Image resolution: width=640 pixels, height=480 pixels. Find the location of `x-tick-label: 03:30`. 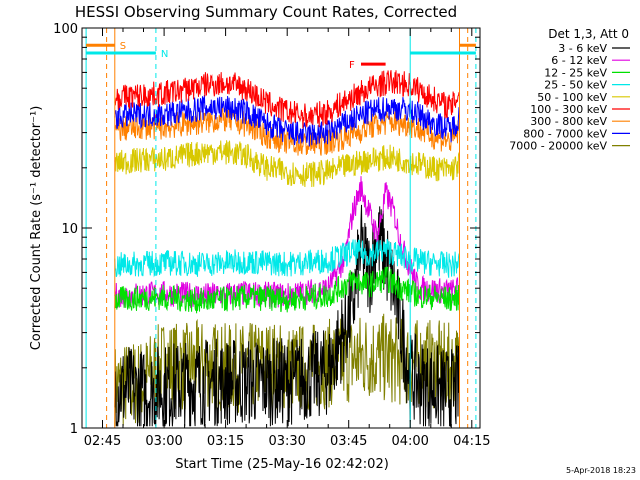

x-tick-label: 03:30 is located at coordinates (286, 441).